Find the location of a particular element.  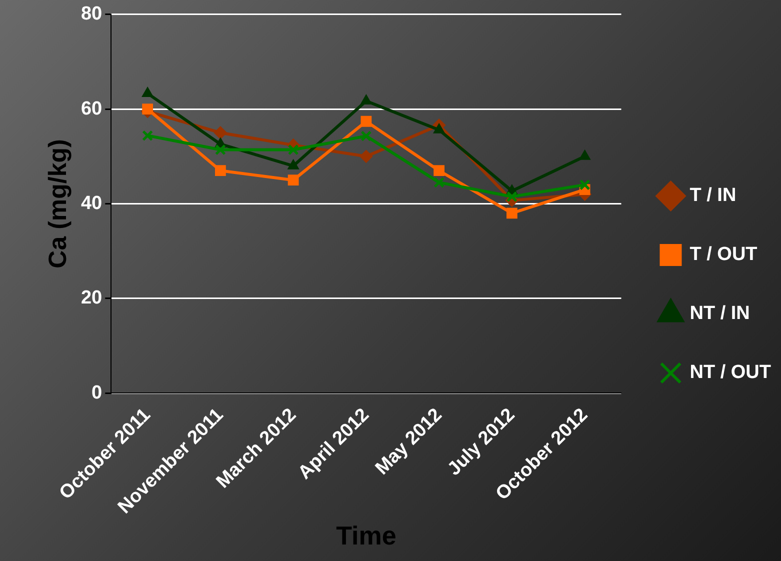

legend-label: NT / OUT is located at coordinates (731, 373).